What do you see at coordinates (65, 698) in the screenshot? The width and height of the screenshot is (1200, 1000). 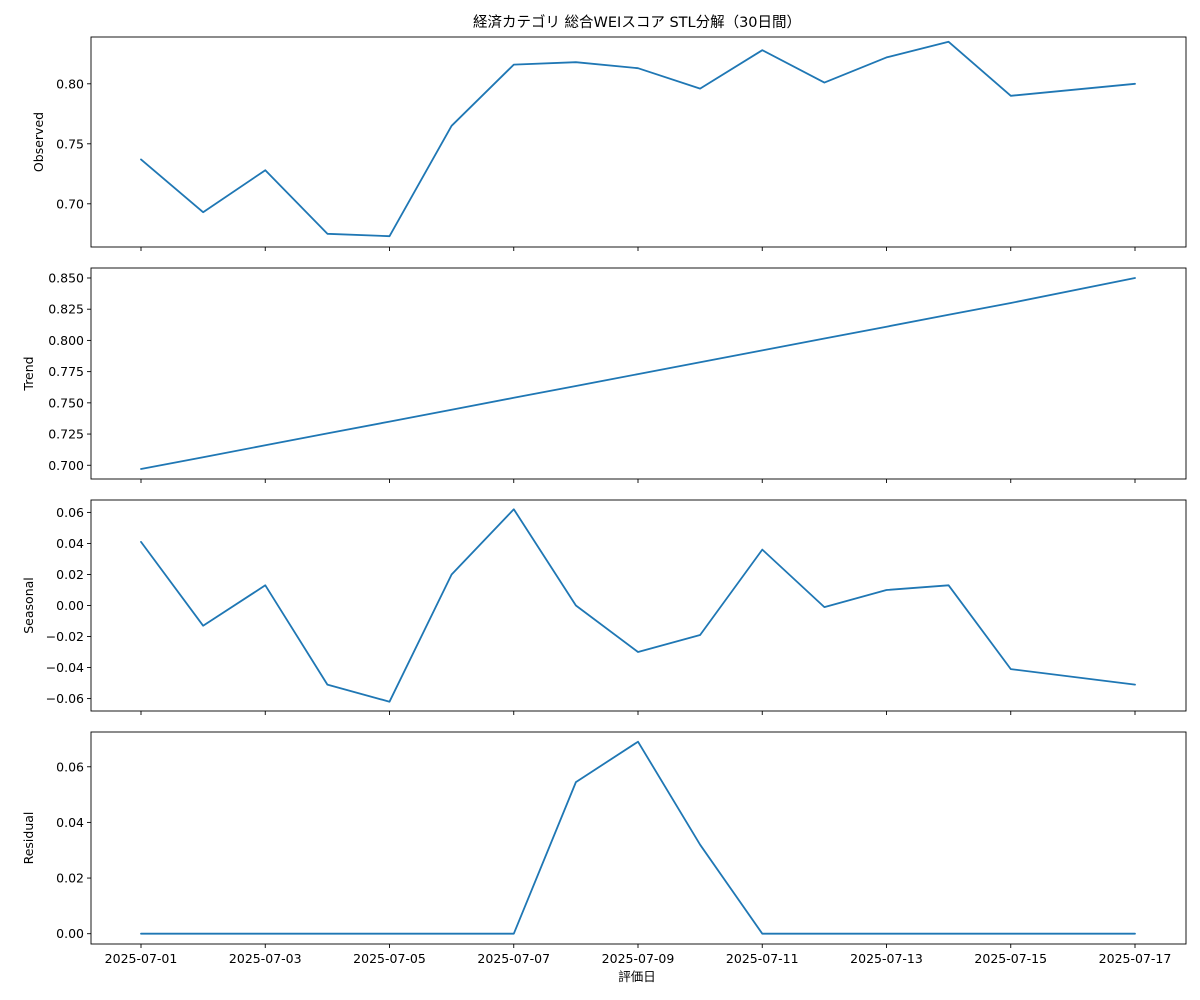 I see `y-tick-label-seasonal: −0.06` at bounding box center [65, 698].